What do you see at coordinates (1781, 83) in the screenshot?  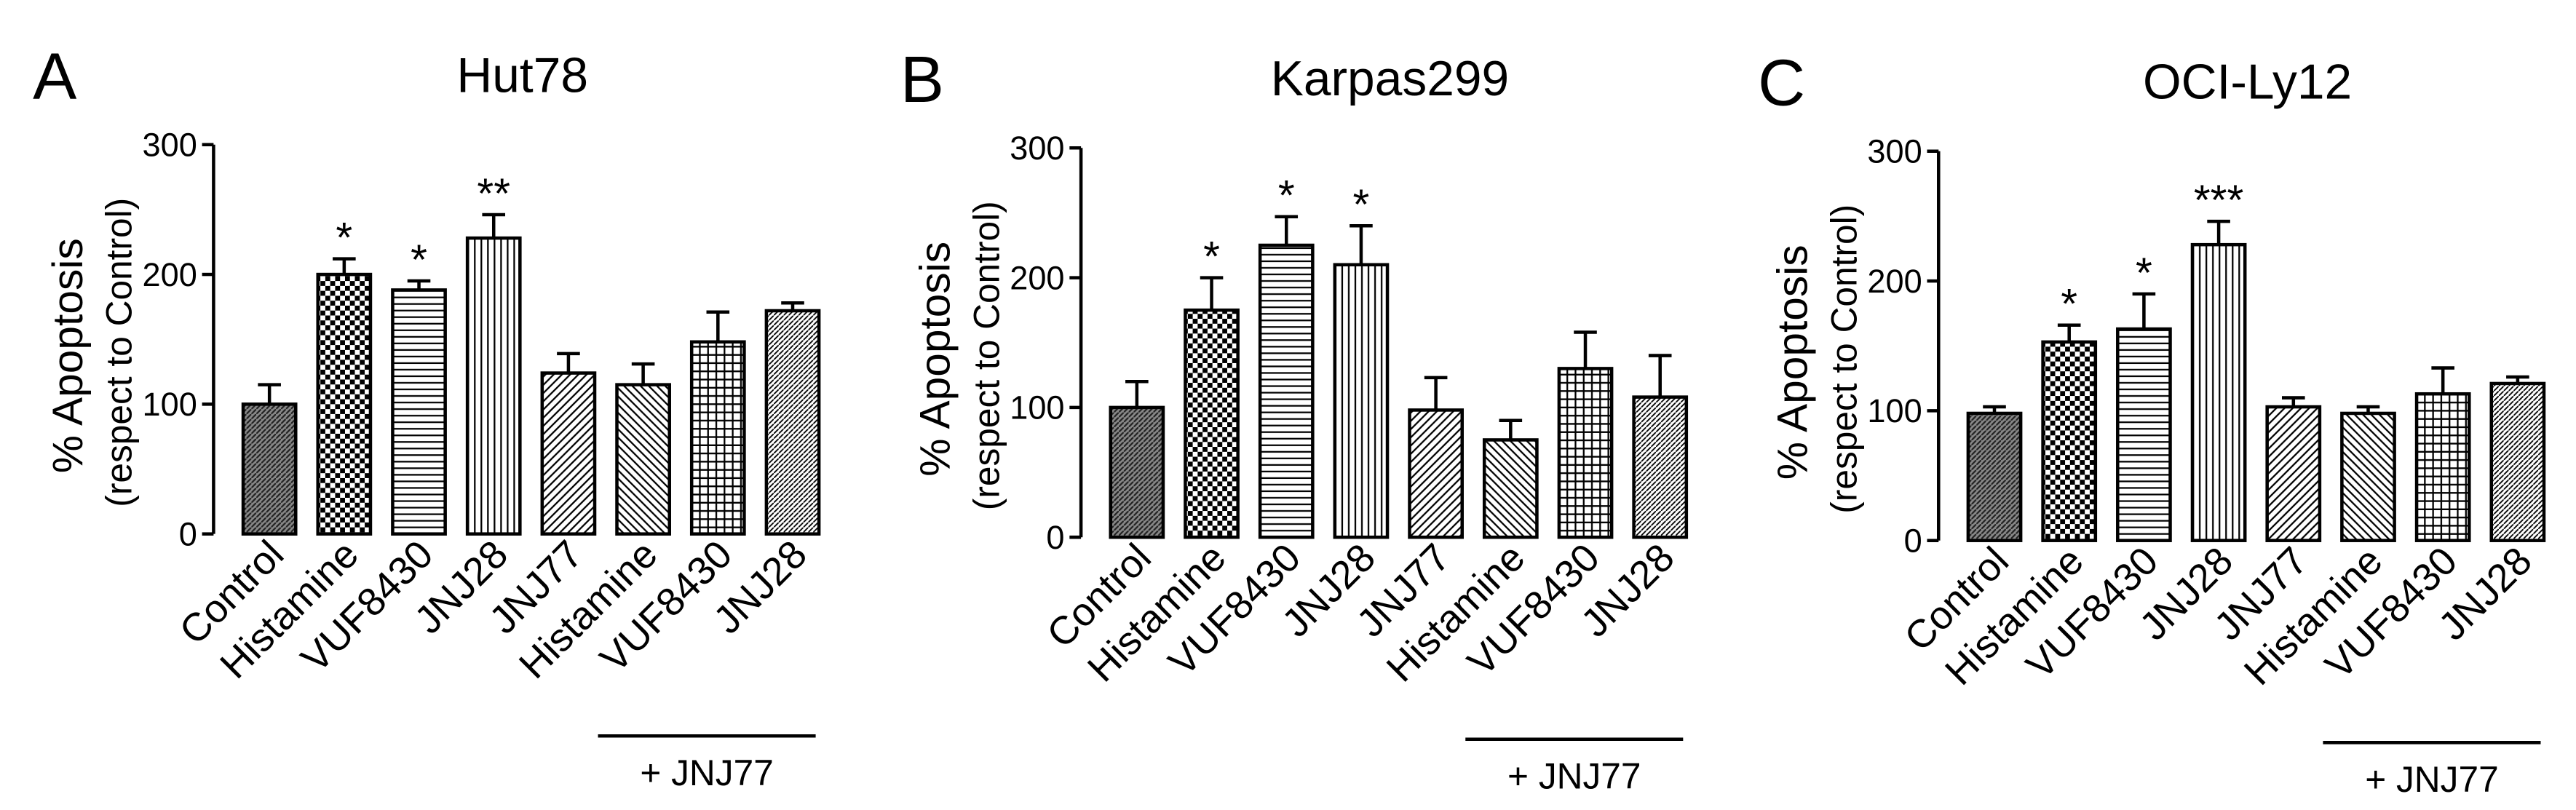 I see `panel-letter: C` at bounding box center [1781, 83].